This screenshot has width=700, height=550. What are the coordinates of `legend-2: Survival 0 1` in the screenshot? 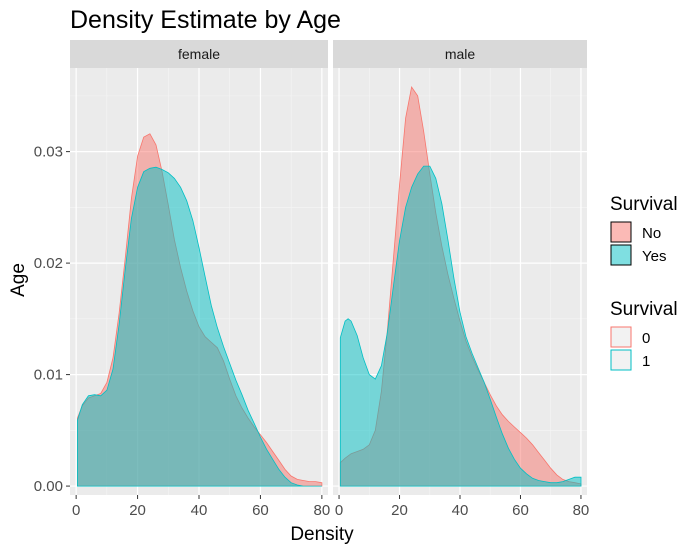 It's located at (644, 335).